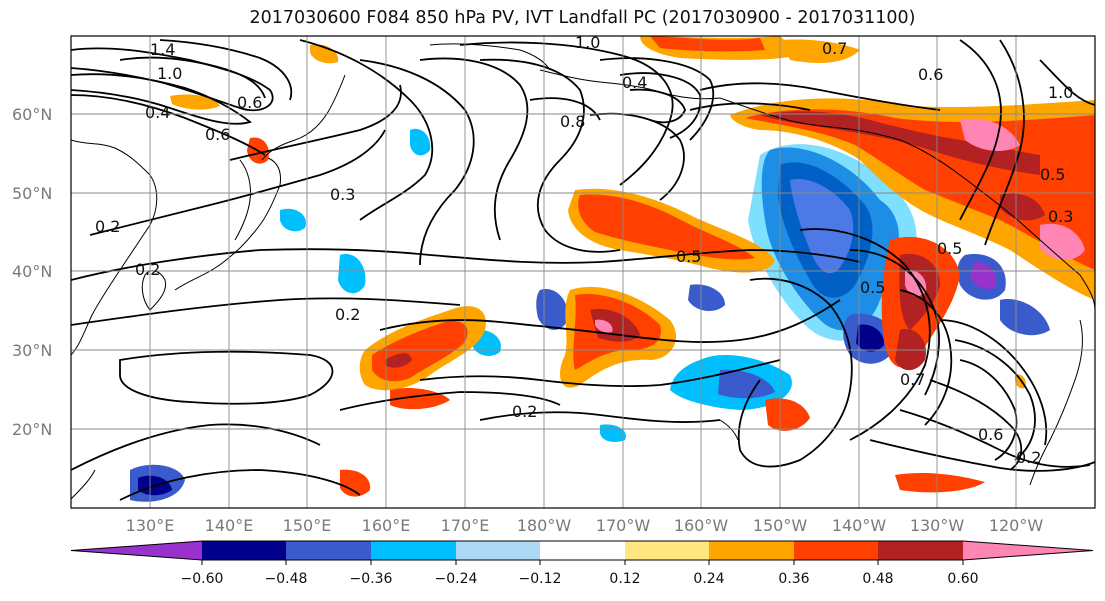 This screenshot has height=601, width=1105. What do you see at coordinates (544, 525) in the screenshot?
I see `lon-label: 180°W` at bounding box center [544, 525].